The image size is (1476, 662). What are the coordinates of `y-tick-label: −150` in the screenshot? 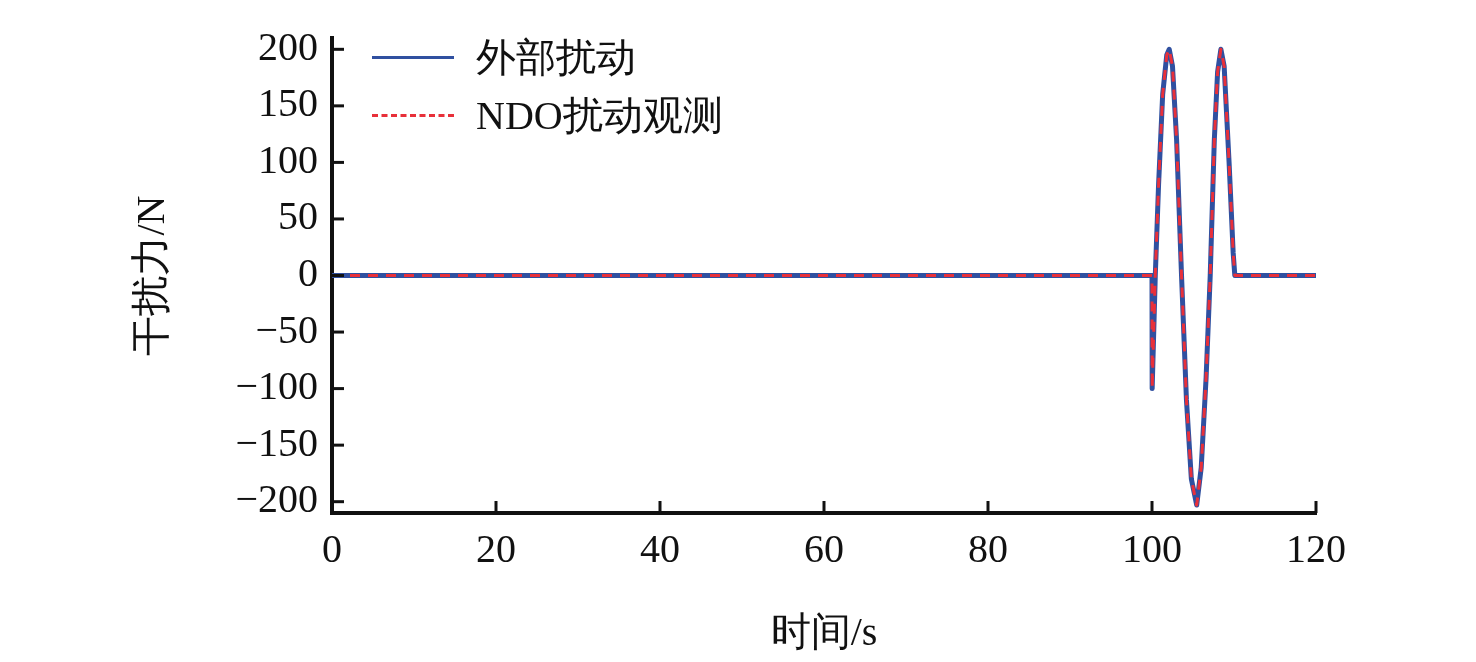 It's located at (276, 442).